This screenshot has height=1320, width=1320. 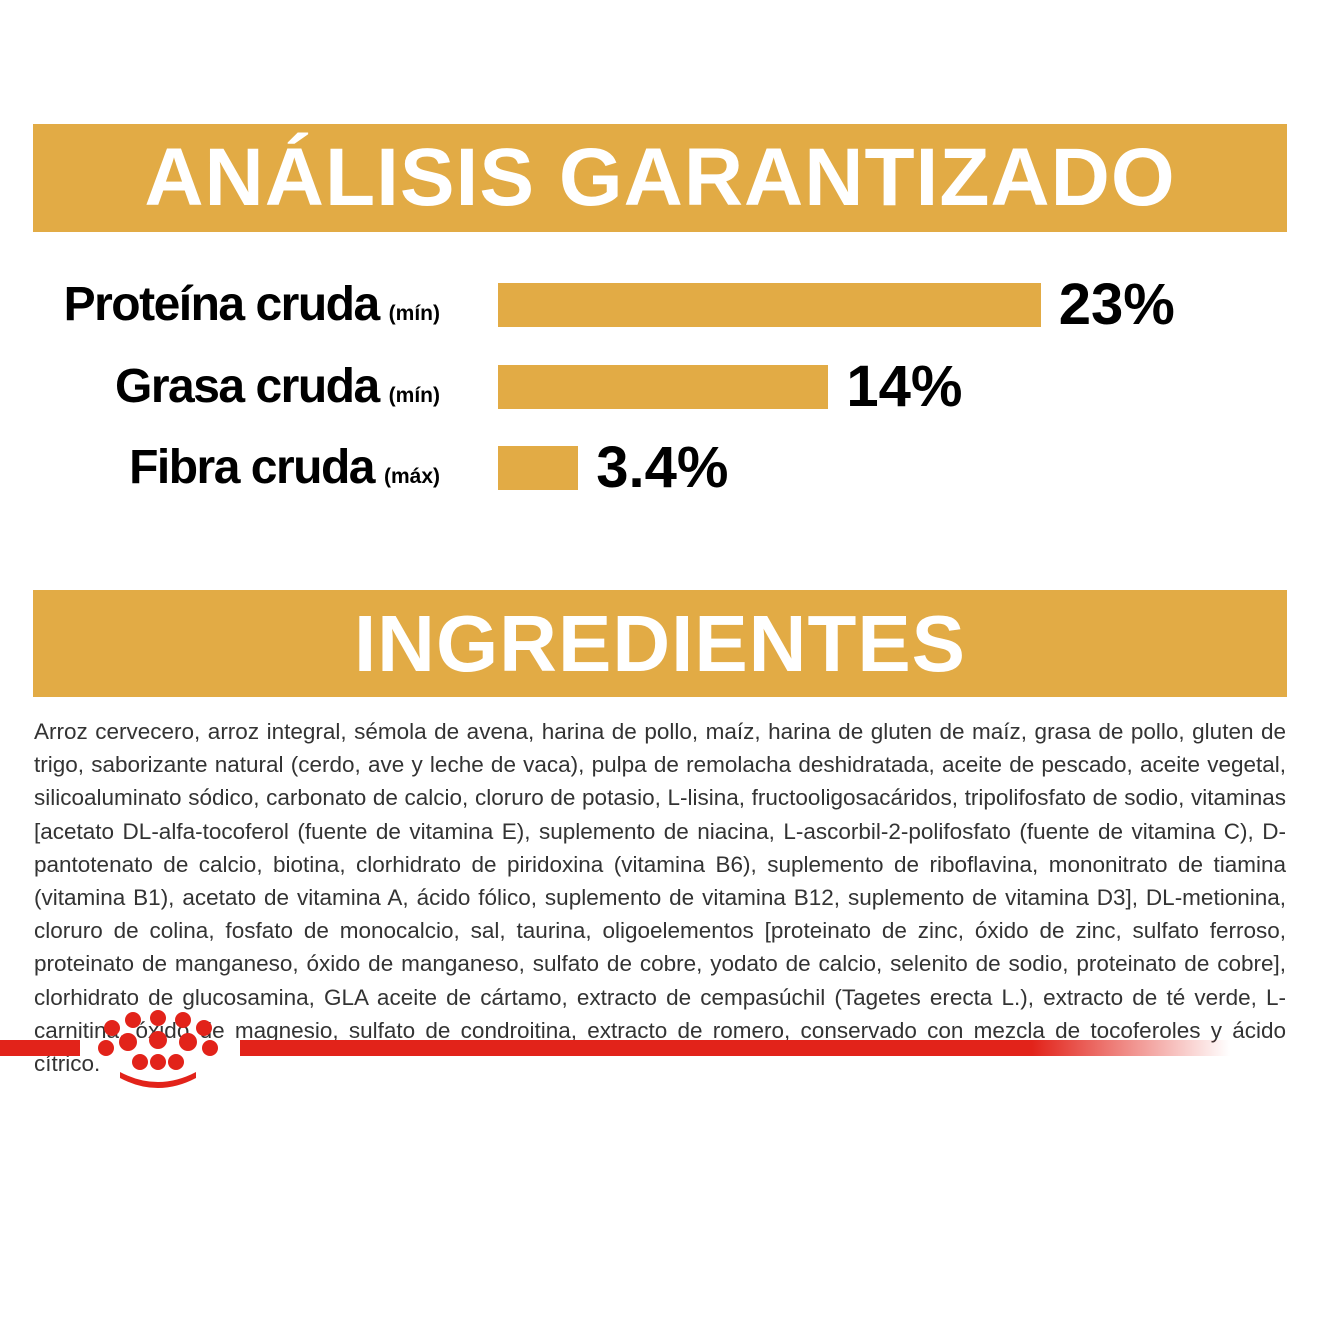 I want to click on label: Fibra cruda, so click(x=252, y=467).